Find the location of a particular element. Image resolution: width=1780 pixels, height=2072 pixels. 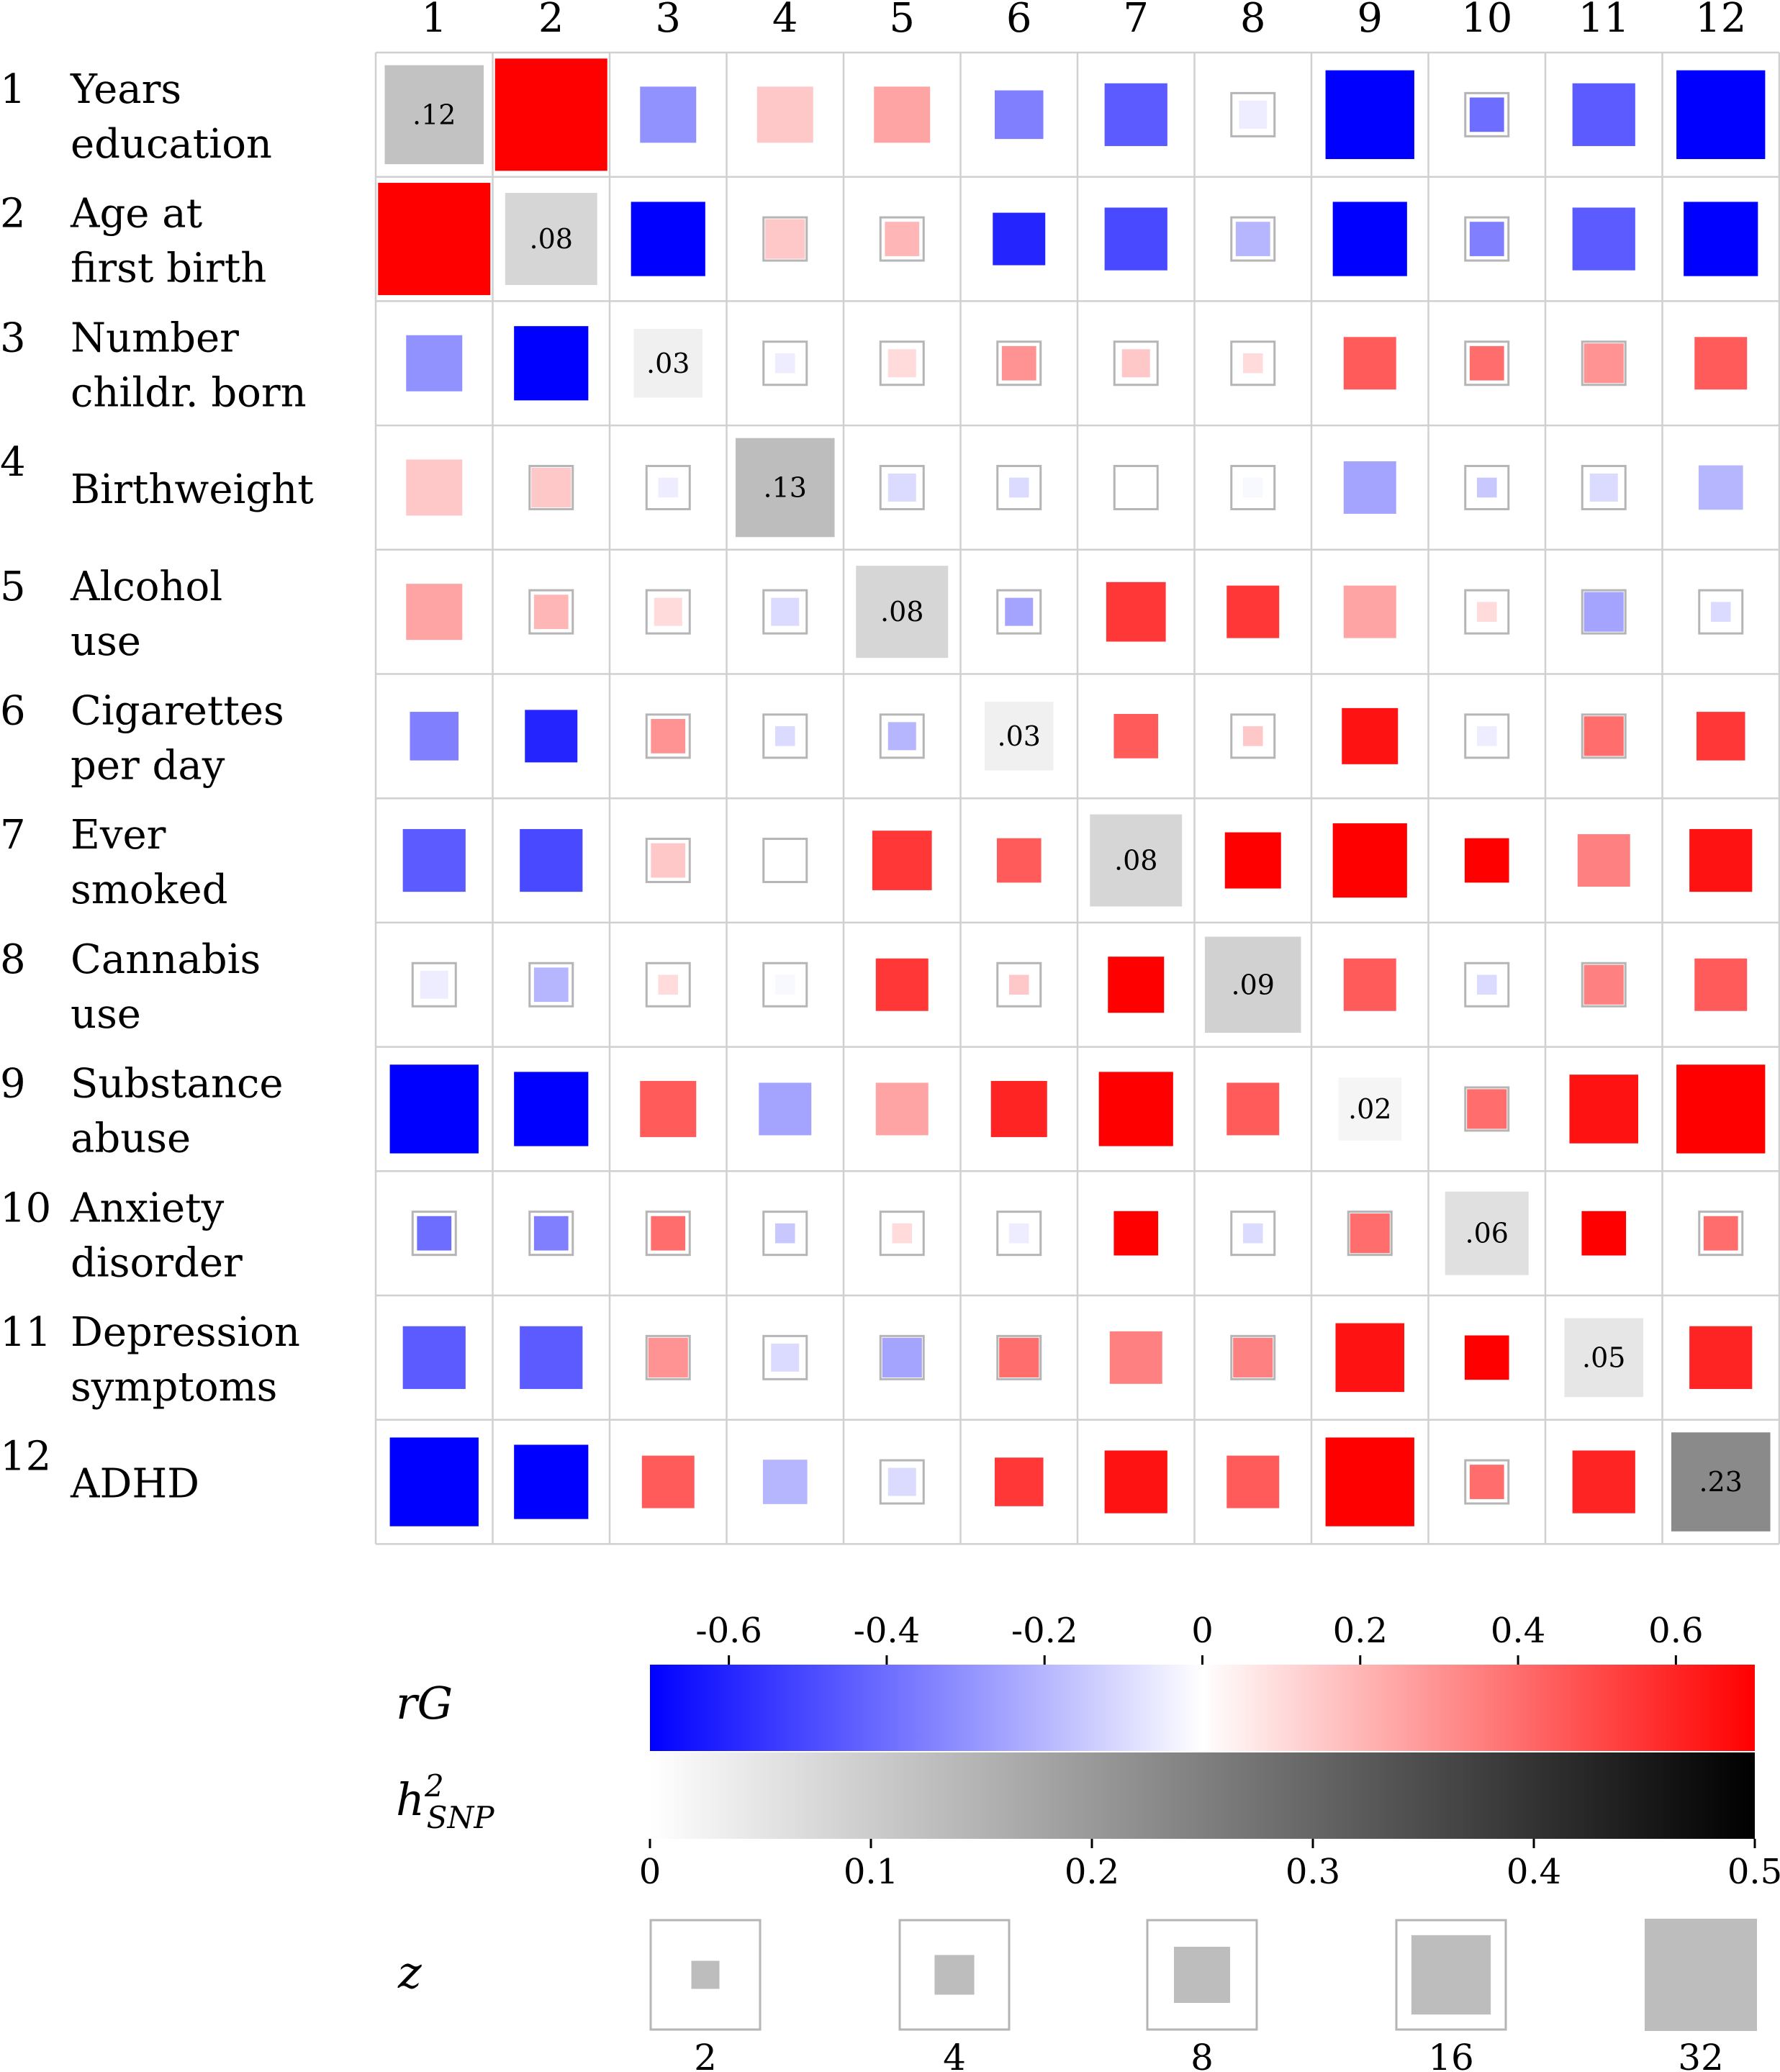

h2snp-tick-label: 0.5 is located at coordinates (1754, 1872).